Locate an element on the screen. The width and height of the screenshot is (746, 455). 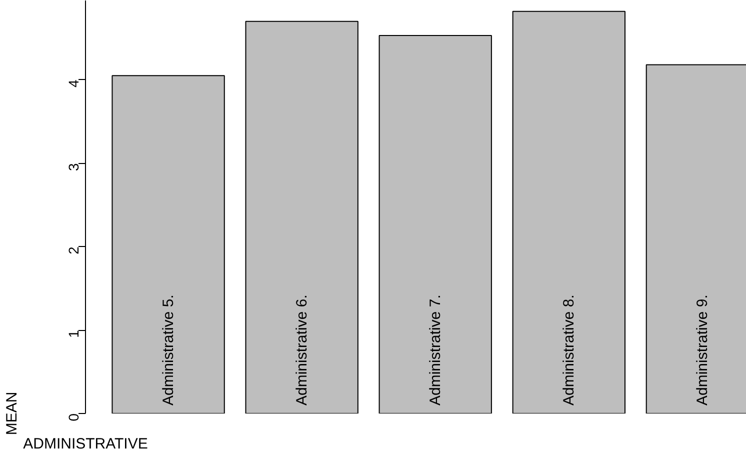
y-tick-label: 0 is located at coordinates (74, 417).